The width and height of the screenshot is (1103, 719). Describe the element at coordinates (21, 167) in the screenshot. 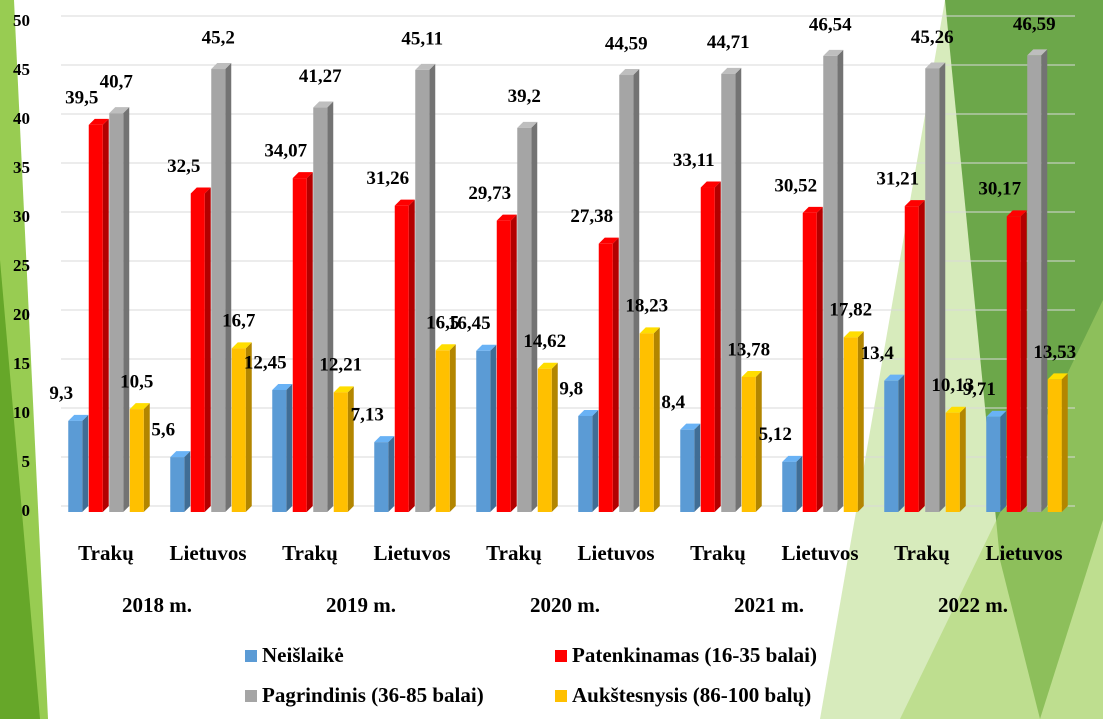

I see `y-tick-label: 35` at that location.